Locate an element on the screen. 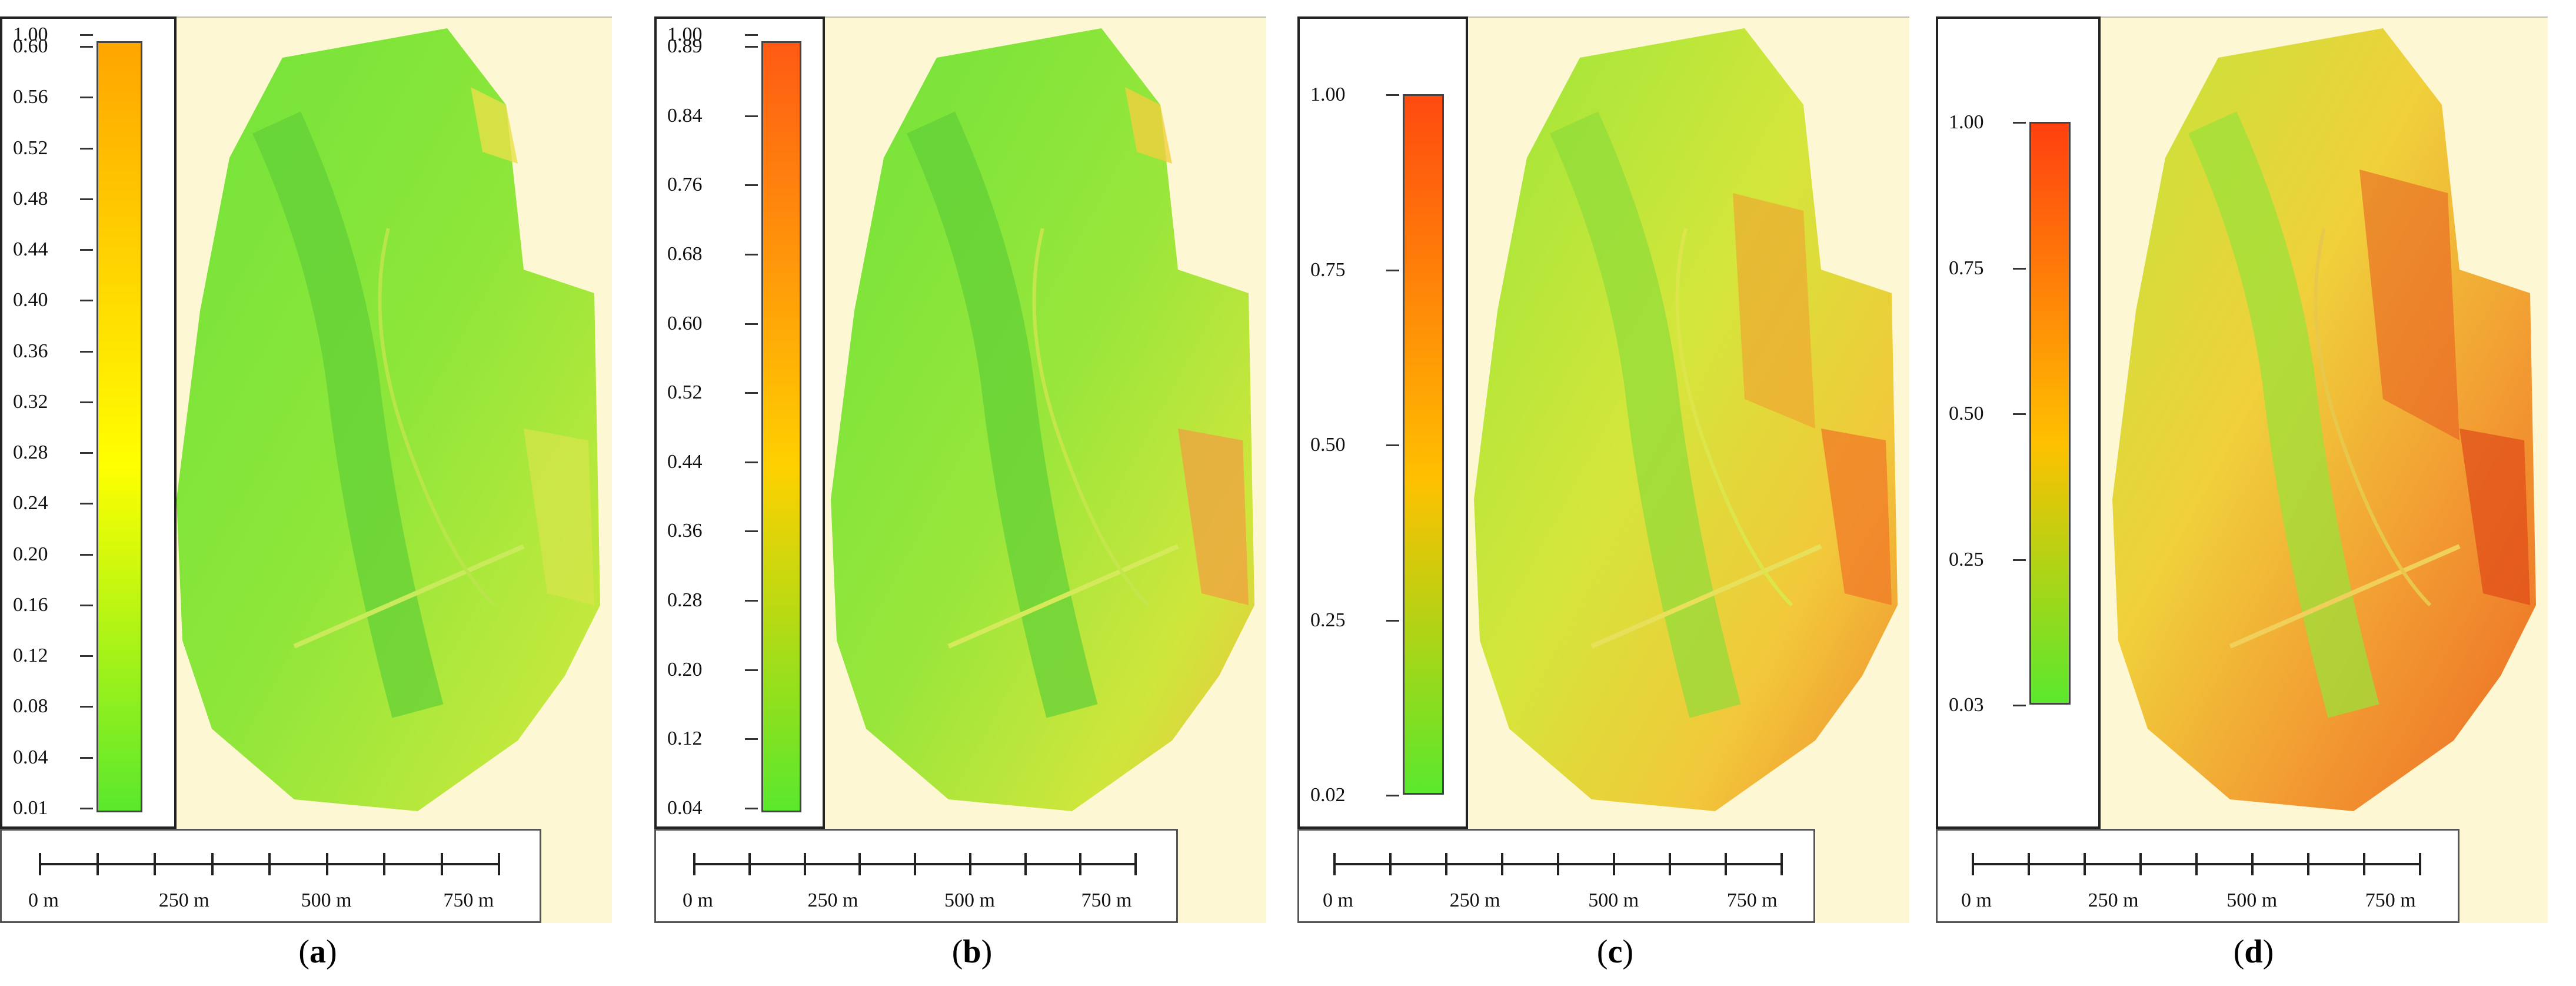 This screenshot has width=2576, height=986. legend-tick-label: 0.08 is located at coordinates (30, 706).